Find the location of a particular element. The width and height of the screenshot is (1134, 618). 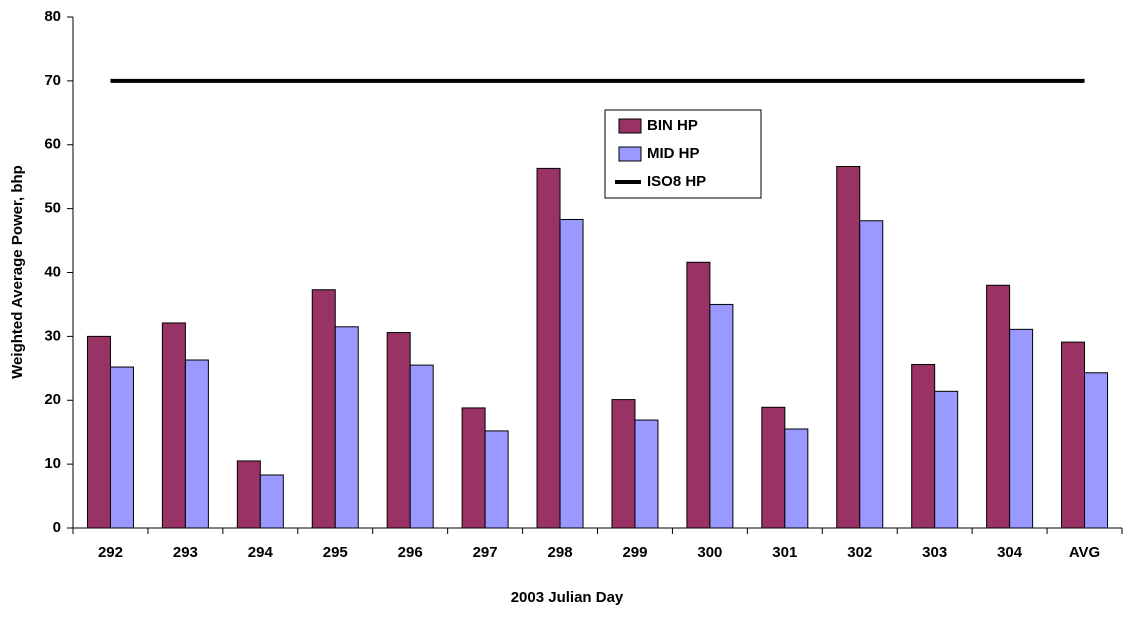

x-tick-label: 298 is located at coordinates (560, 552).